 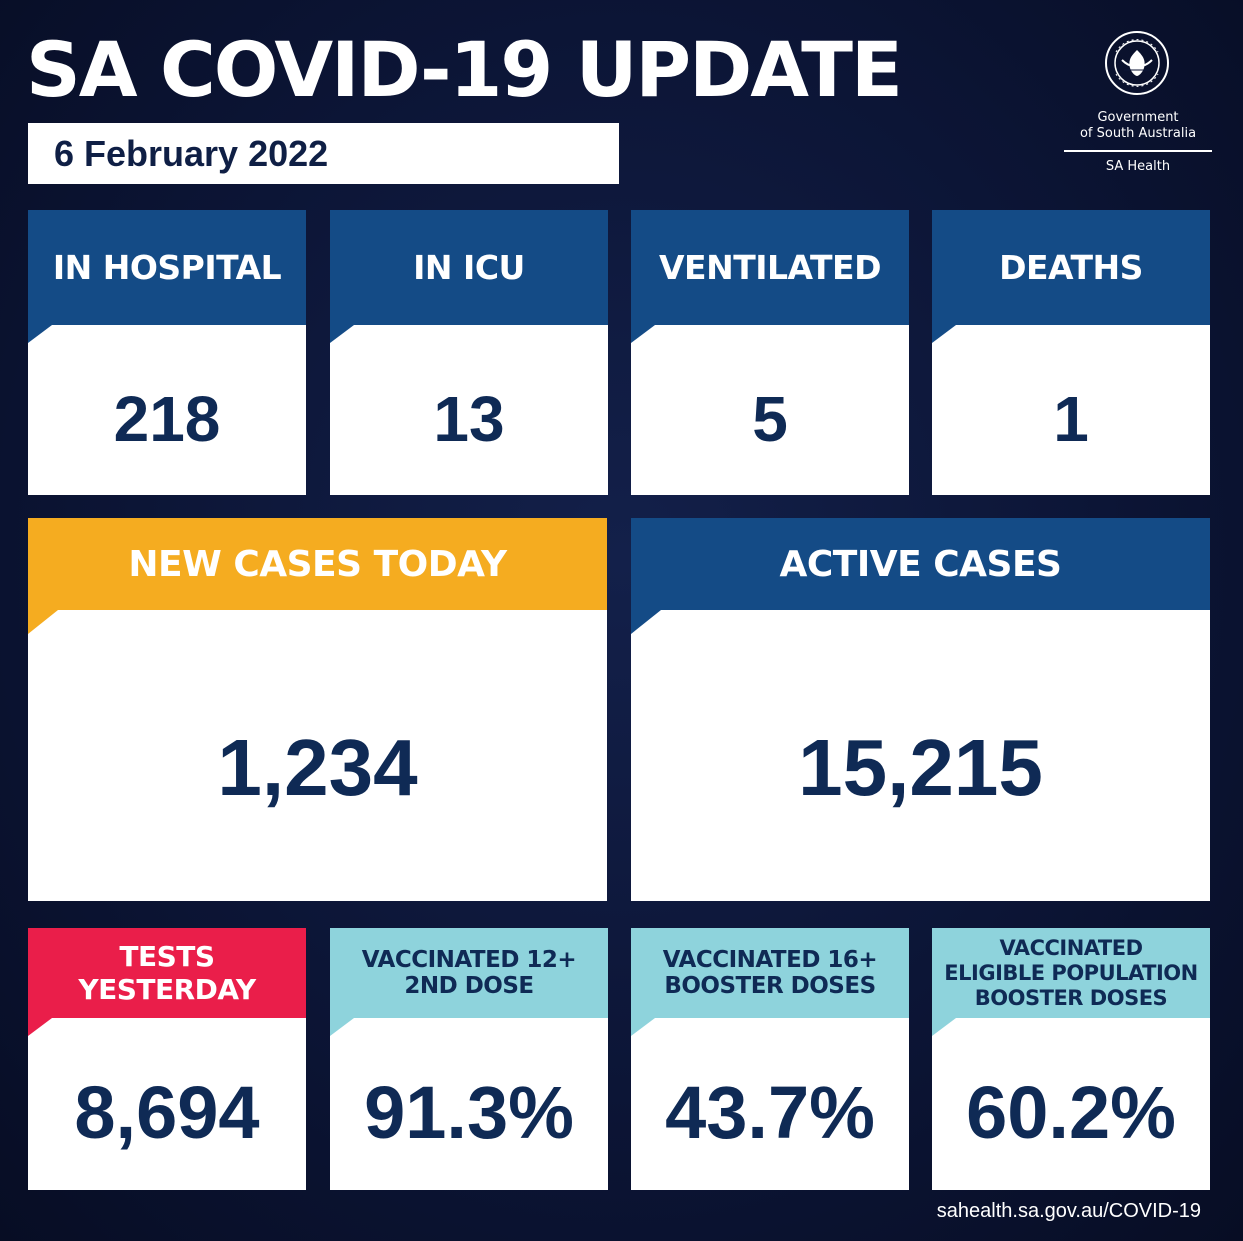 I want to click on card-in-icu: IN ICU 13, so click(x=469, y=352).